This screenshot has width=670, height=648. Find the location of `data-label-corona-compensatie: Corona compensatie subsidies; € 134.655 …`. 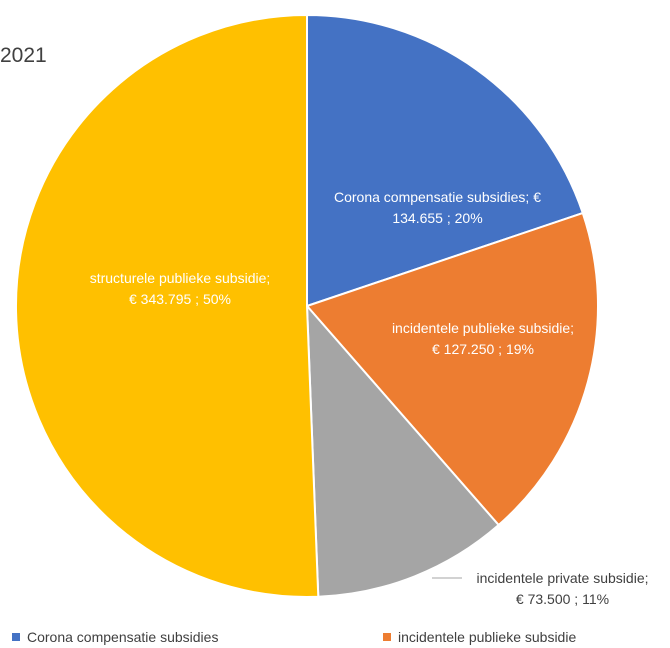

data-label-corona-compensatie: Corona compensatie subsidies; € 134.655 … is located at coordinates (437, 208).